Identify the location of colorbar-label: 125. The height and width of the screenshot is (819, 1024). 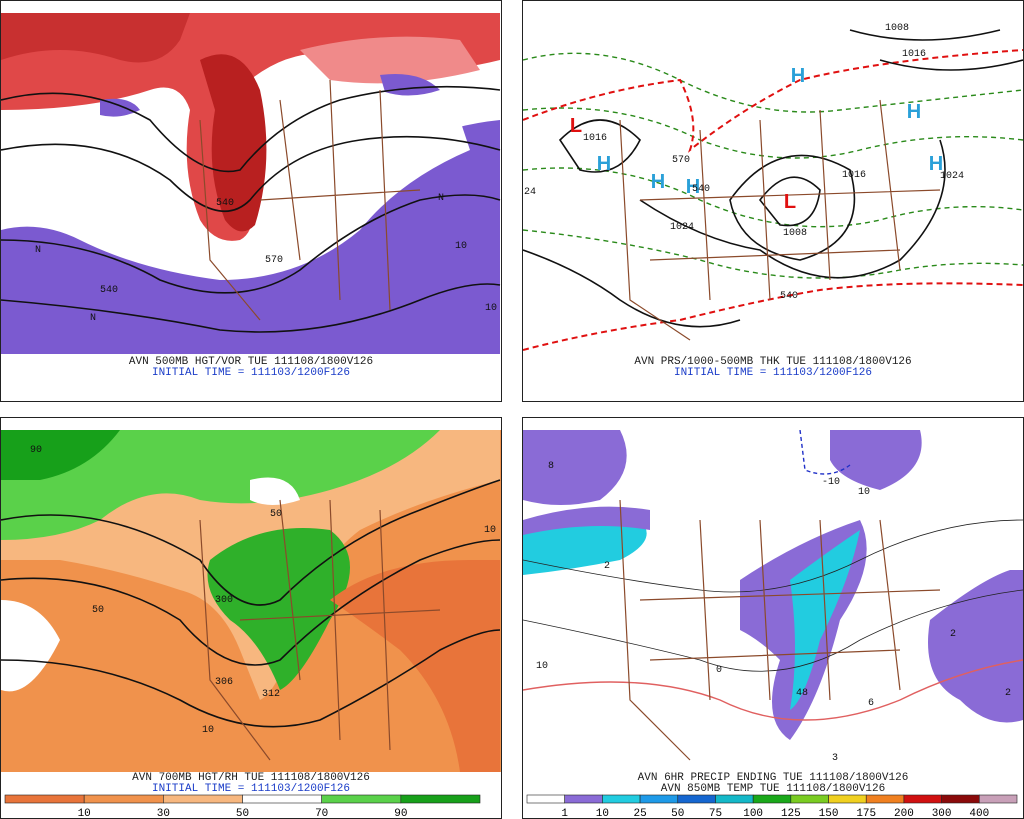
(791, 813).